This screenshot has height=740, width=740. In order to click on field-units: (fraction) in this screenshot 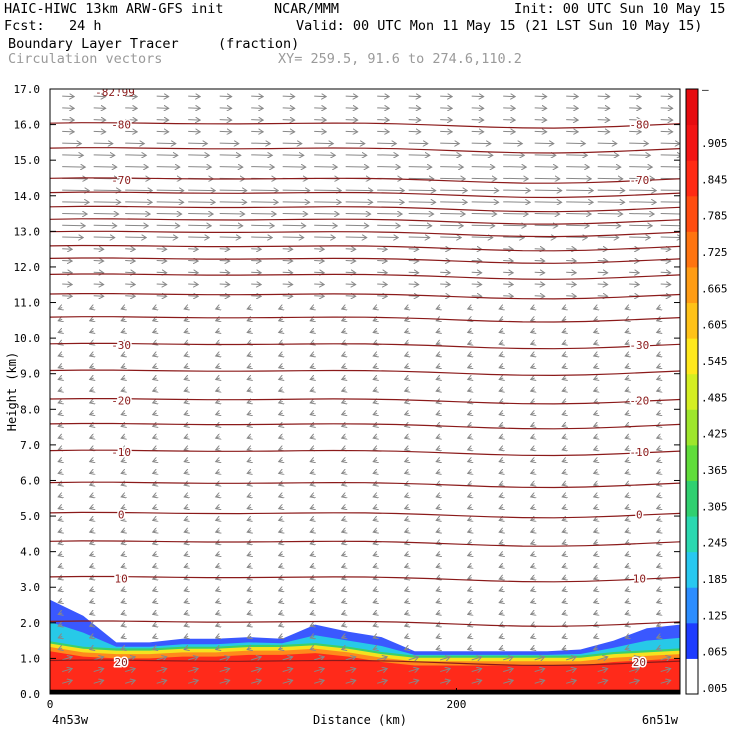, I will do `click(259, 44)`.